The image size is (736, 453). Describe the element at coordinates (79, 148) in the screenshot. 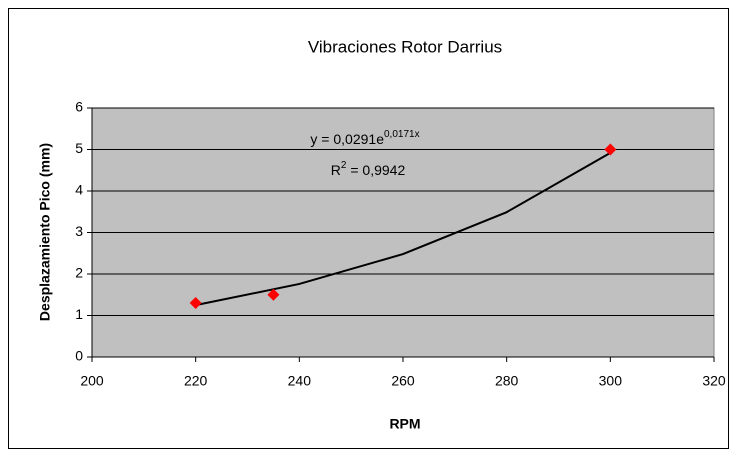

I see `y-tick-label: 5` at that location.